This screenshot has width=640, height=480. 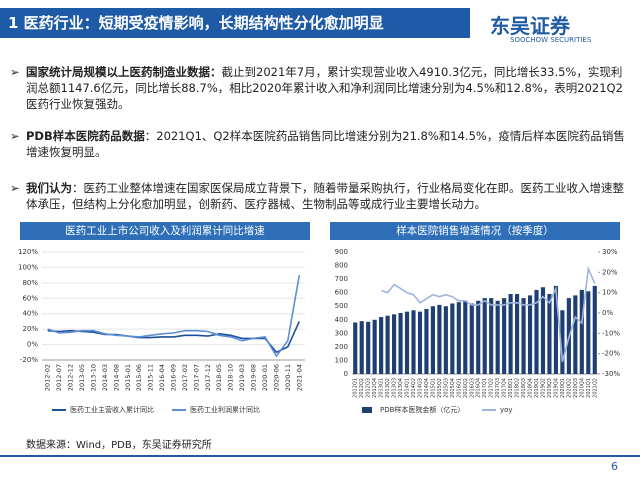 What do you see at coordinates (32, 345) in the screenshot?
I see `y-tick-label: 0%` at bounding box center [32, 345].